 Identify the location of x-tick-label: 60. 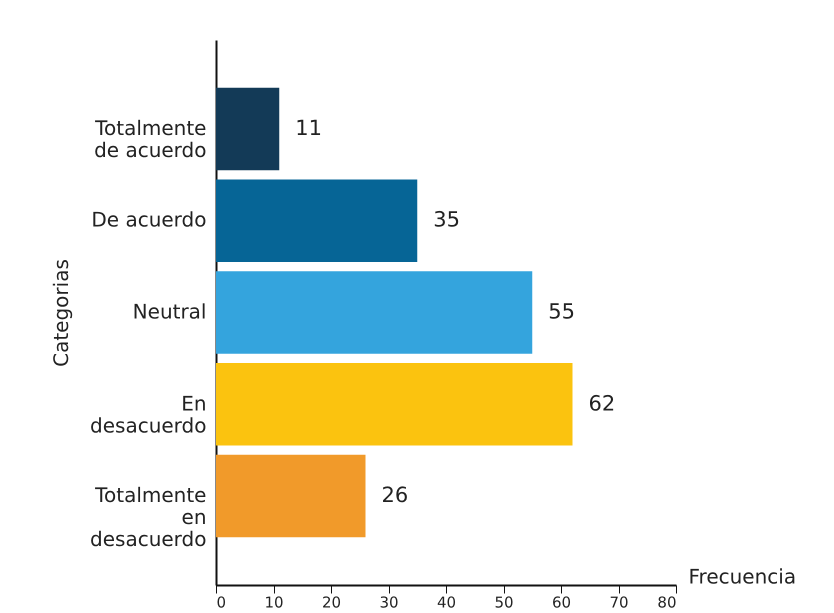
(562, 603).